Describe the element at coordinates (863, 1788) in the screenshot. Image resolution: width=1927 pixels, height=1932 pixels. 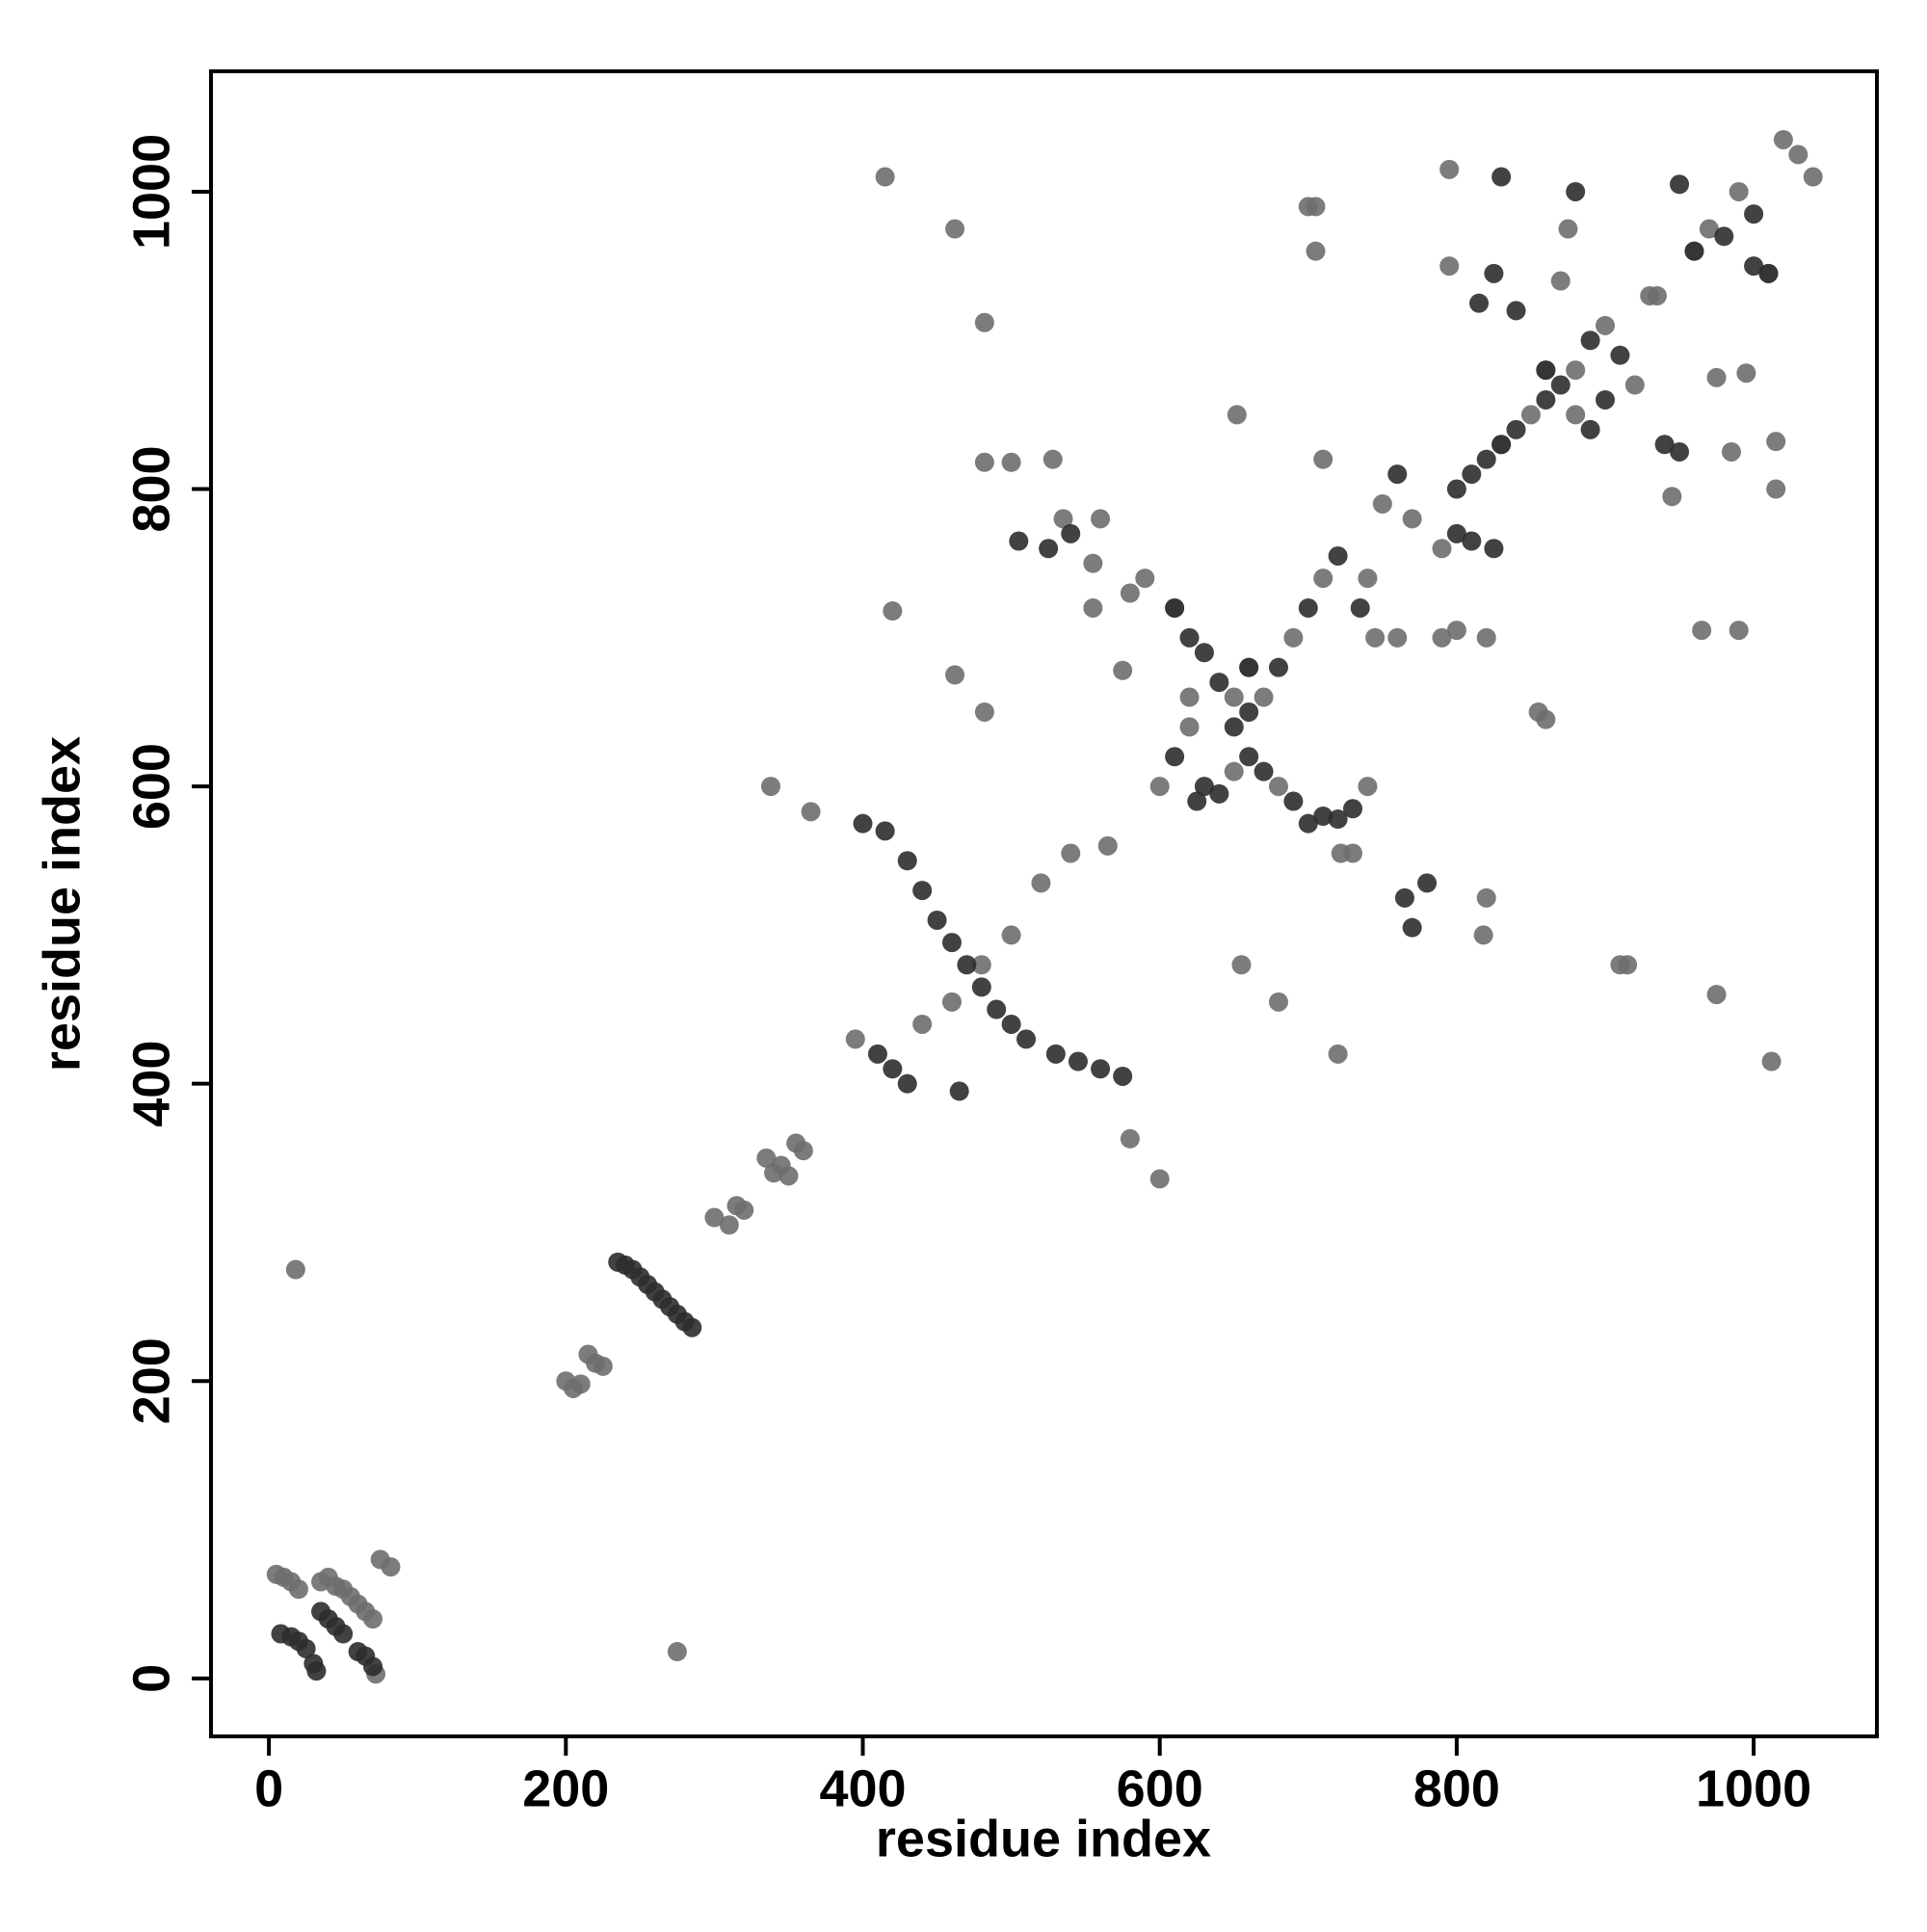
I see `x-tick-label: 400` at that location.